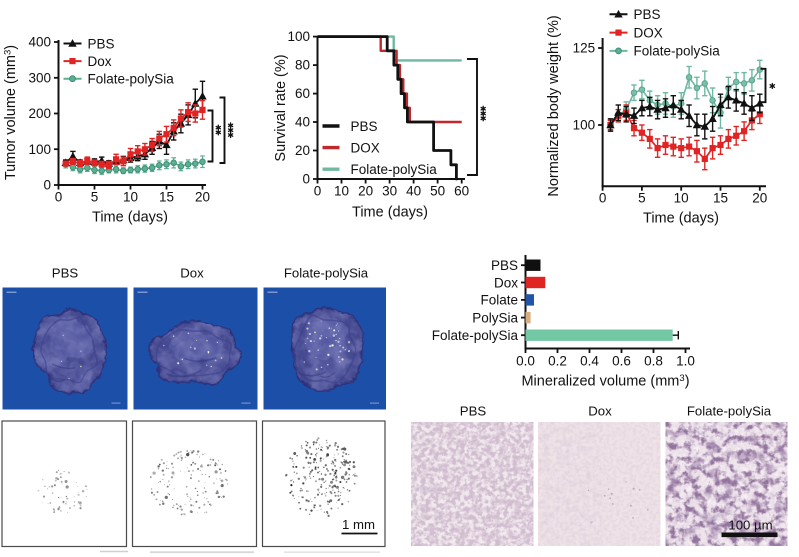 The width and height of the screenshot is (799, 557). Describe the element at coordinates (437, 191) in the screenshot. I see `svg-text: 50` at that location.